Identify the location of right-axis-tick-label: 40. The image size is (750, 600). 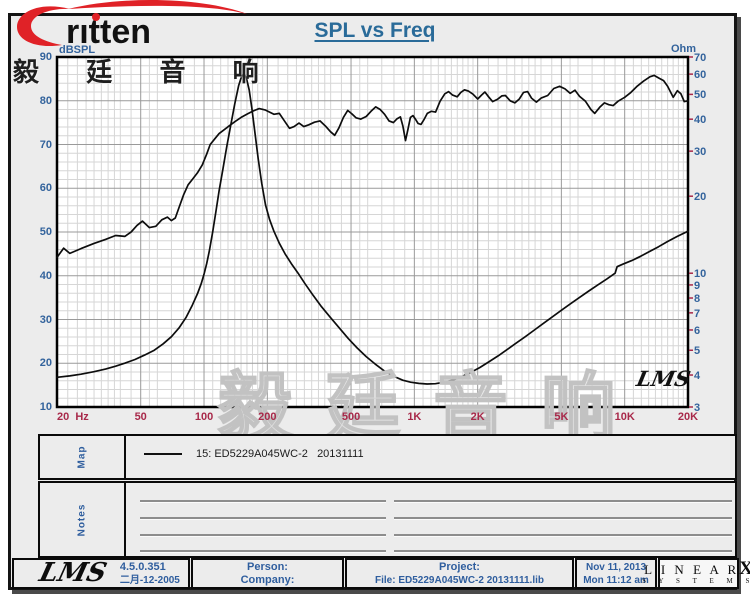
(700, 120).